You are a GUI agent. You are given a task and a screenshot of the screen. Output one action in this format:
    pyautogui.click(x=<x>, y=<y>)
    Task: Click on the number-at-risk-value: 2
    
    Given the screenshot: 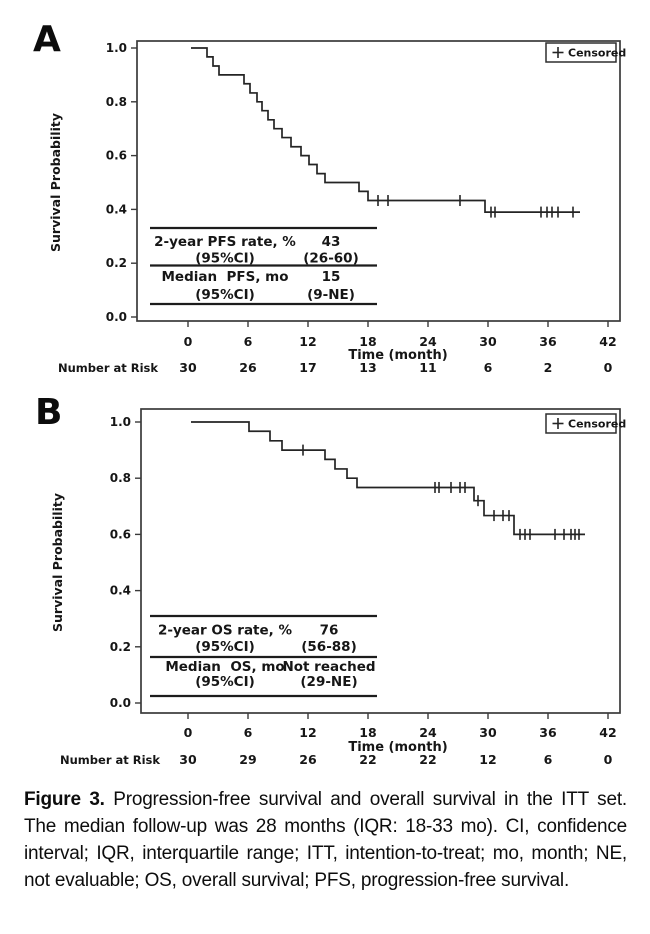 What is the action you would take?
    pyautogui.click(x=548, y=367)
    